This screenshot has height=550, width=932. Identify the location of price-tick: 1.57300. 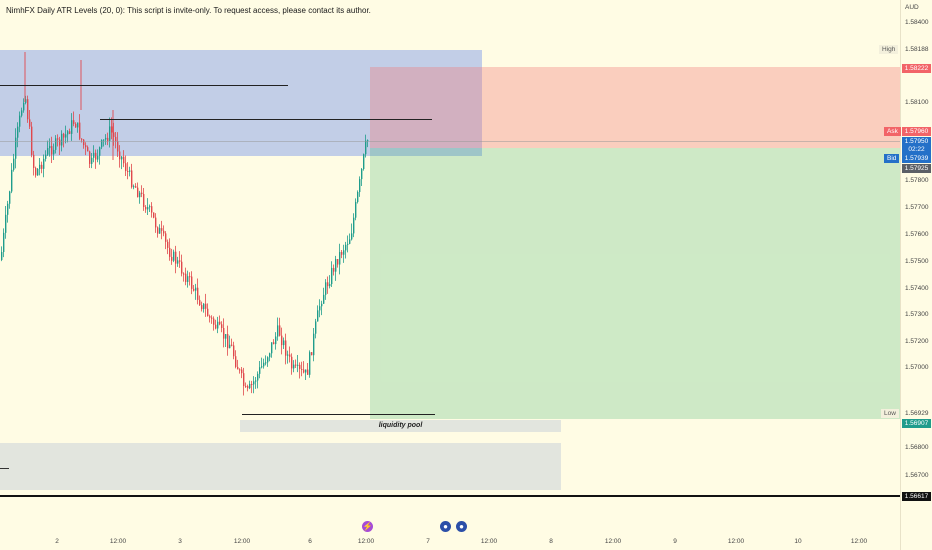
(917, 314).